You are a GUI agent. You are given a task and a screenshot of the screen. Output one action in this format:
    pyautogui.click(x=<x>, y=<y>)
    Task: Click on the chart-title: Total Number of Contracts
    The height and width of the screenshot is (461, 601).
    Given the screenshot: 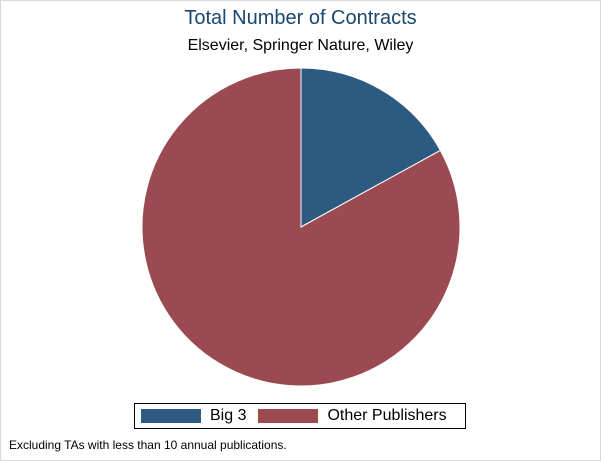 What is the action you would take?
    pyautogui.click(x=300, y=18)
    